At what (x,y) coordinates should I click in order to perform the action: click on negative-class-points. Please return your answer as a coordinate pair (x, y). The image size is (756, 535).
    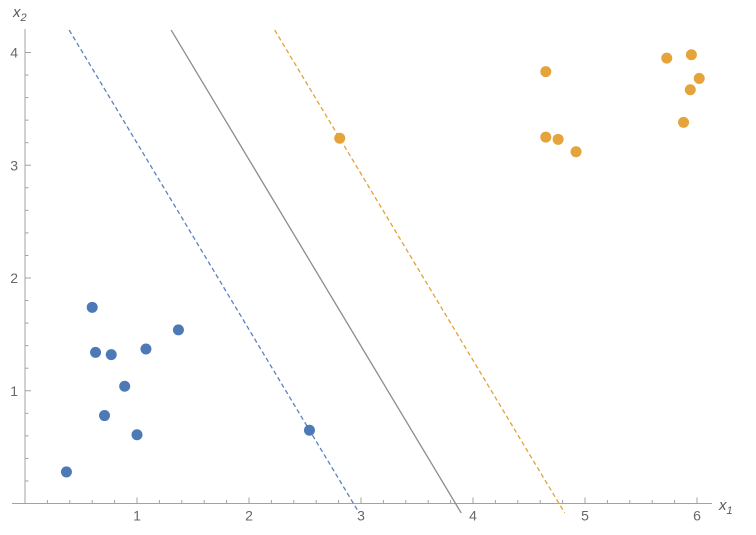
    Looking at the image, I should click on (187, 389).